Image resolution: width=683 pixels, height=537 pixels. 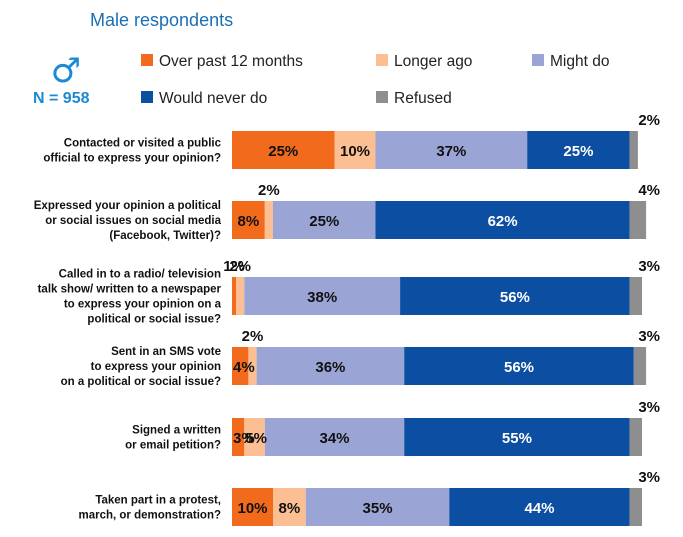 I want to click on value-label: 36%, so click(x=330, y=367).